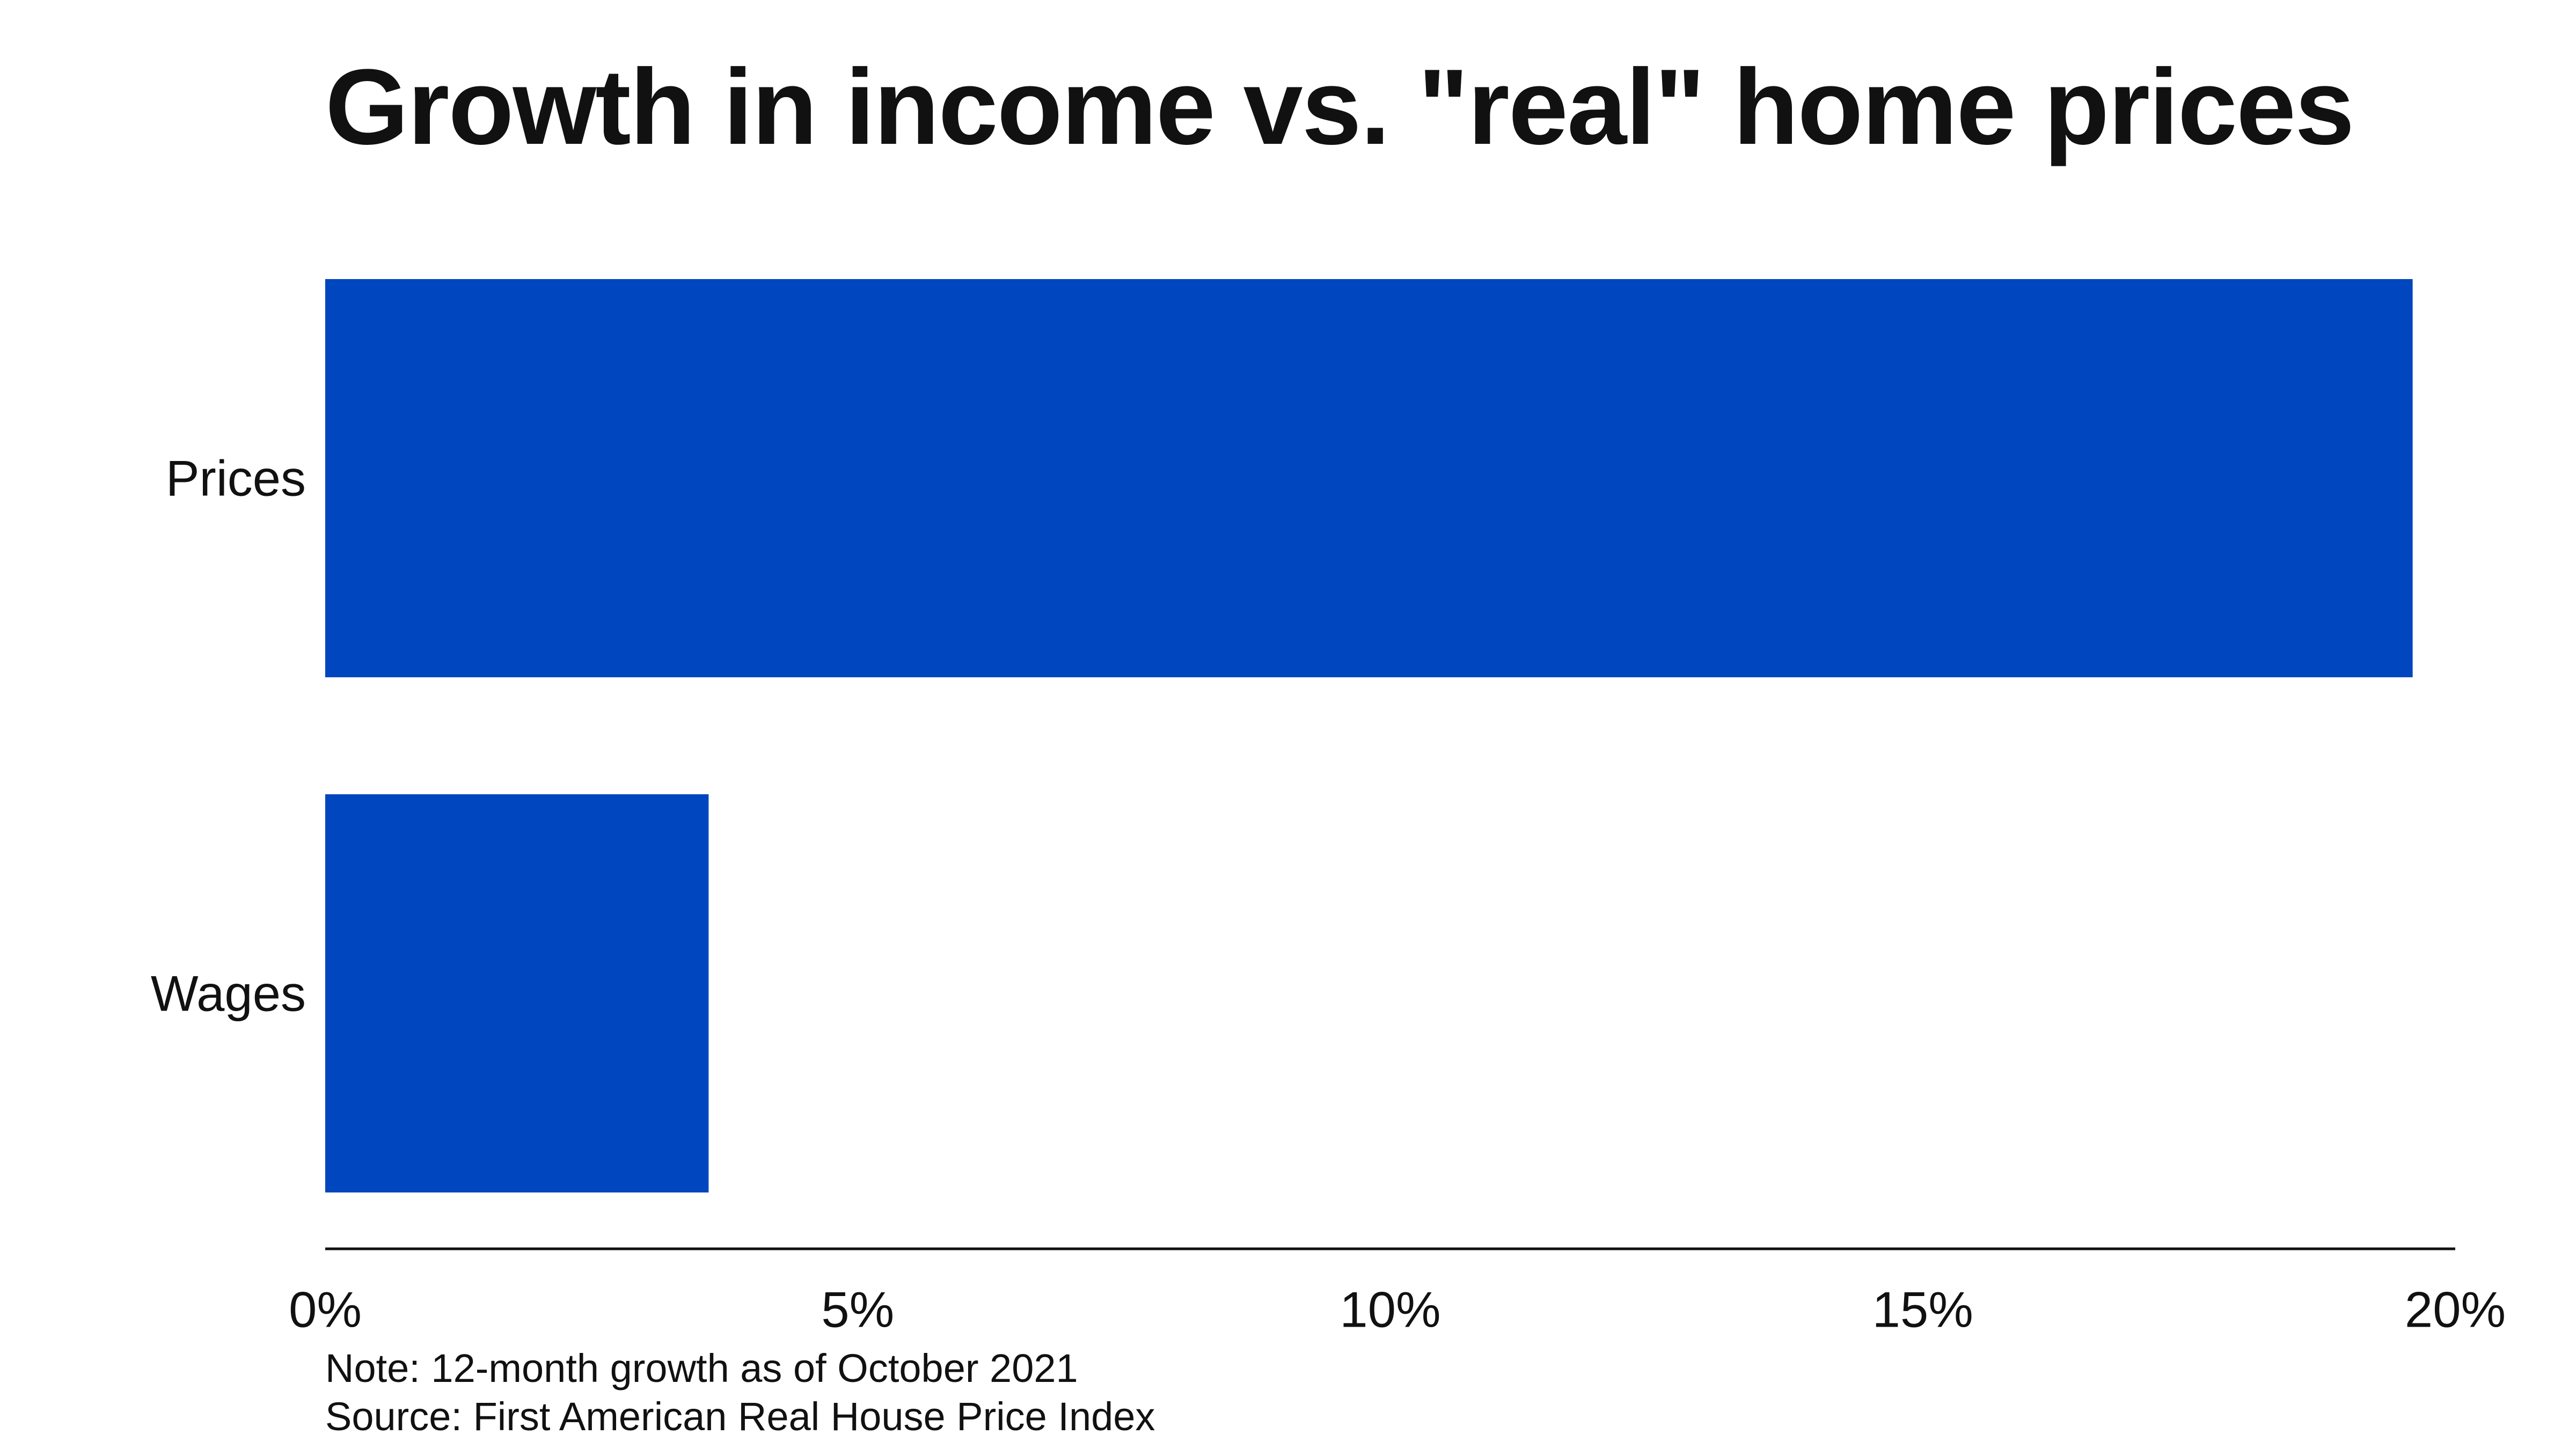  I want to click on bar-wages, so click(517, 993).